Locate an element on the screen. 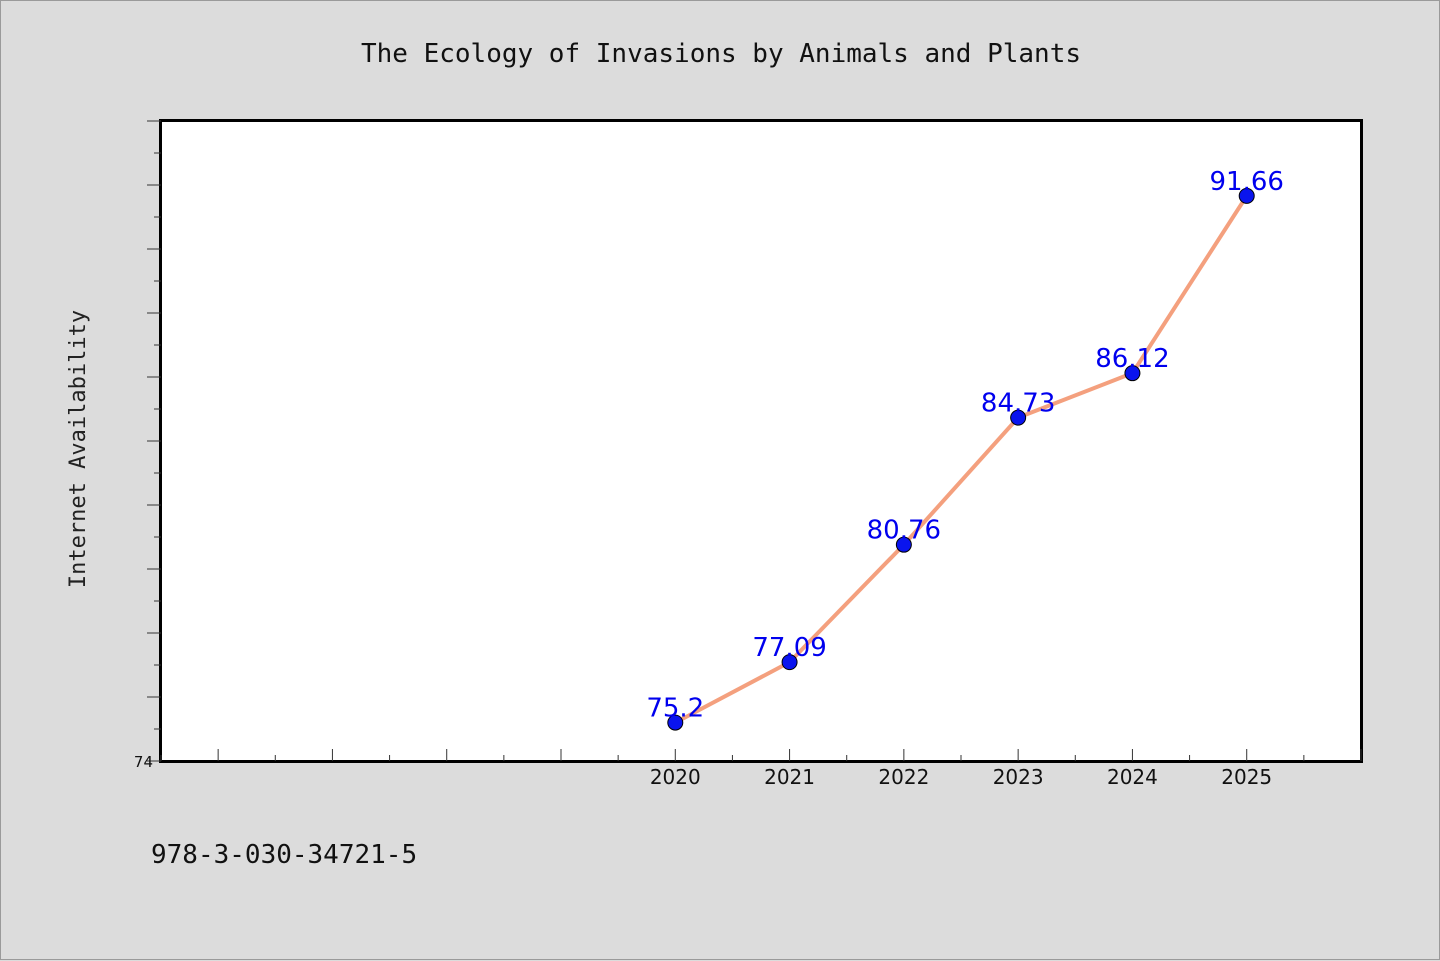 Image resolution: width=1440 pixels, height=961 pixels. x-tick-label: 2024 is located at coordinates (1132, 777).